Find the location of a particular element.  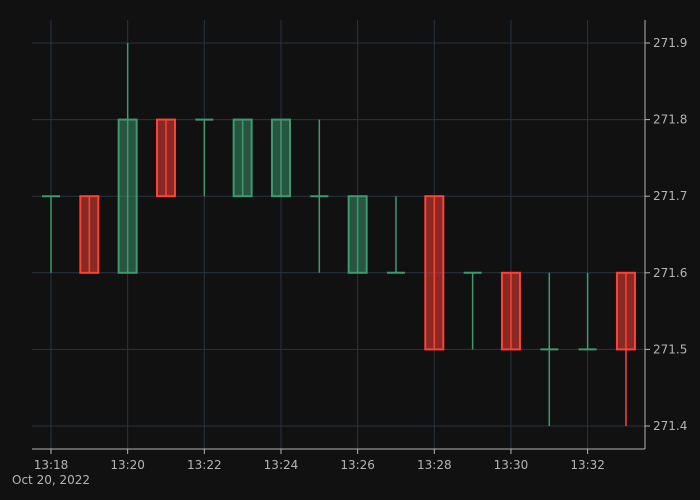

x-tick-label: 13:26 is located at coordinates (357, 465).